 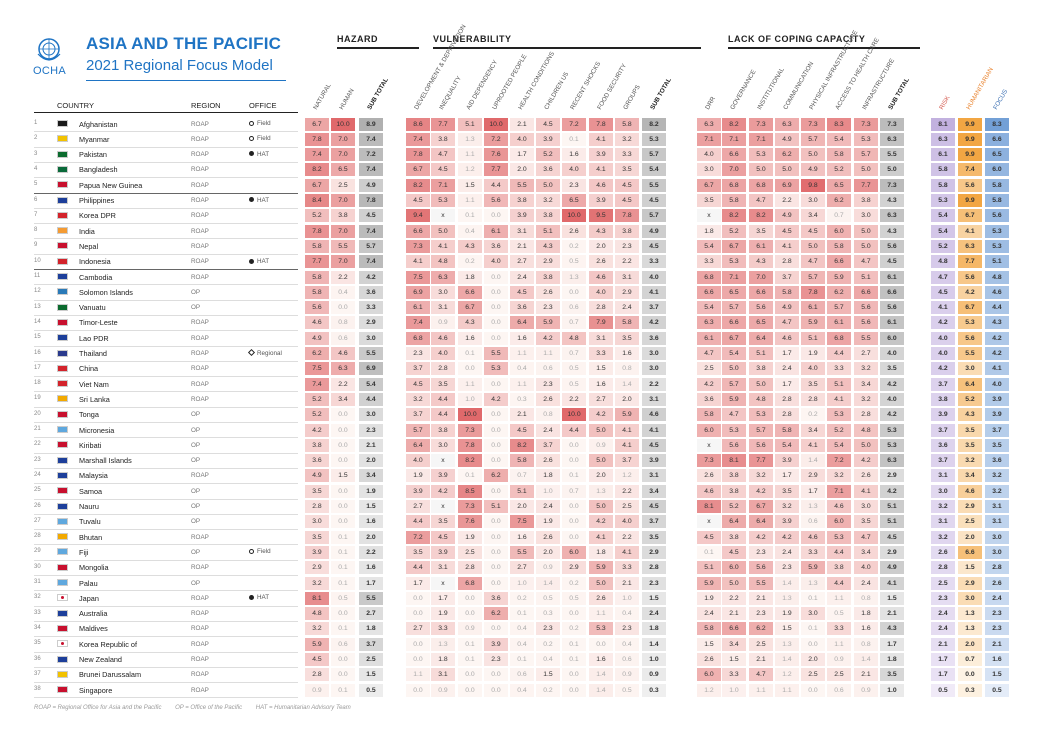 I want to click on country-name: Afghanistan, so click(x=98, y=124).